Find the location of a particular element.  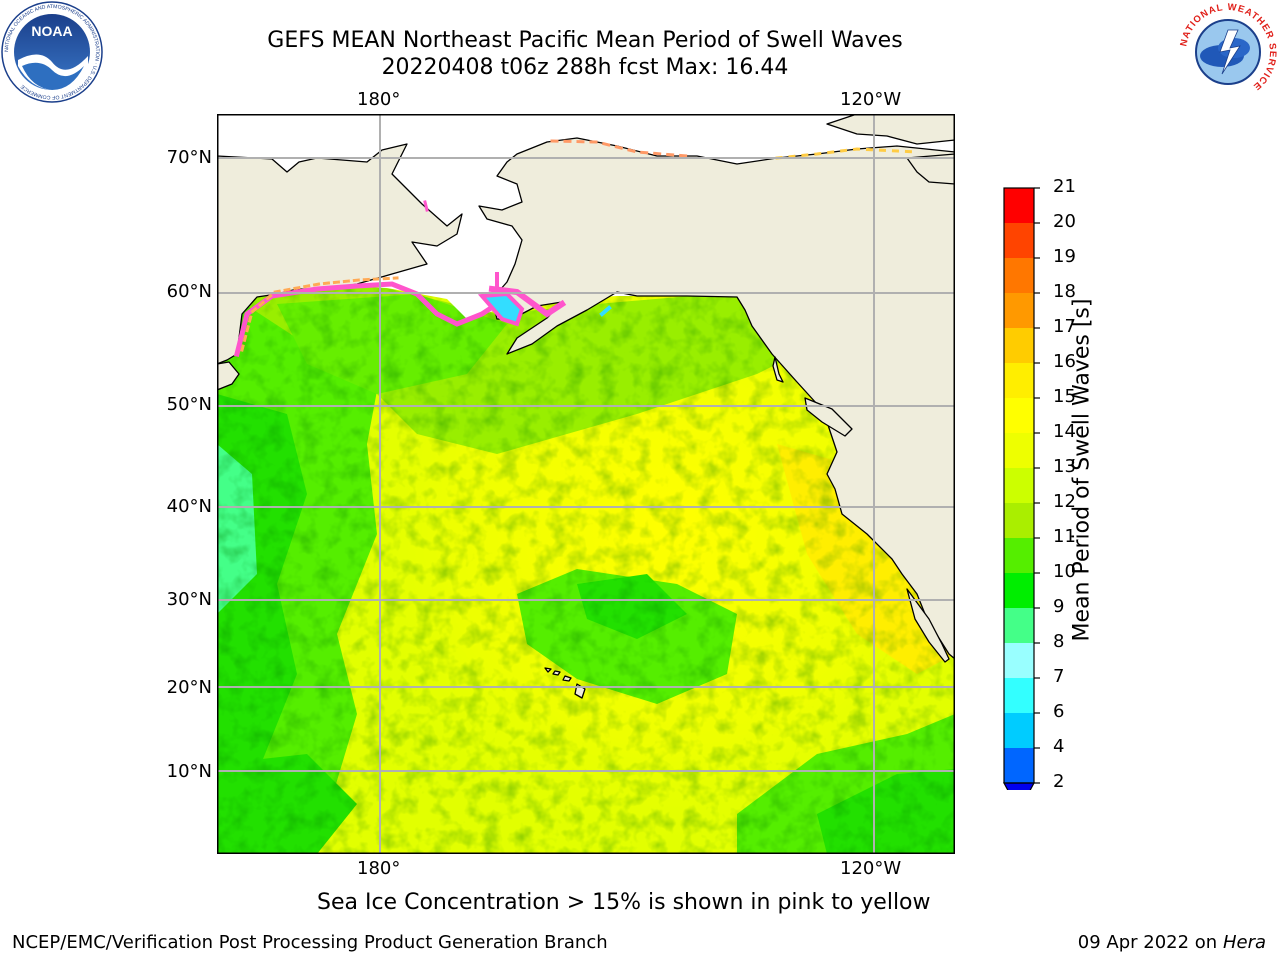

colorbar-tick-label: 19 is located at coordinates (1064, 256).